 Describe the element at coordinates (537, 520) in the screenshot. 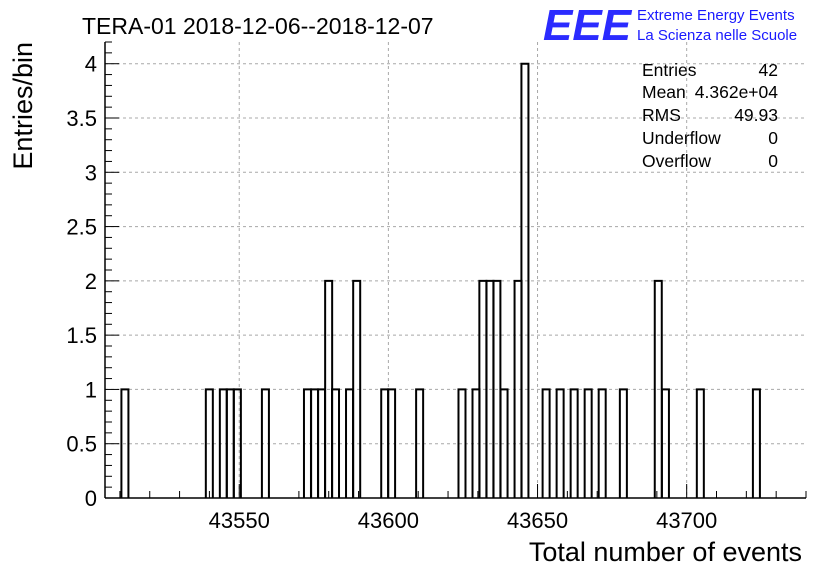

I see `x-tick-label: 43650` at that location.